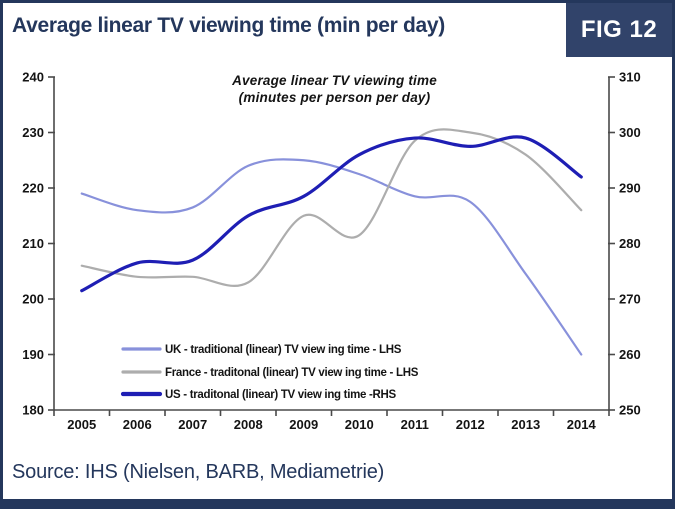 This screenshot has height=509, width=675. I want to click on year-label: 2006, so click(137, 424).